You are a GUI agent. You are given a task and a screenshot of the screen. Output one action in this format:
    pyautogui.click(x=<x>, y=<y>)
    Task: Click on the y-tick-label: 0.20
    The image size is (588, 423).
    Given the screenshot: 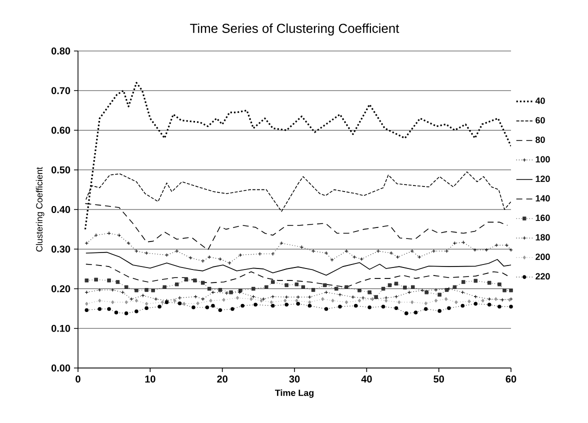 What is the action you would take?
    pyautogui.click(x=60, y=288)
    